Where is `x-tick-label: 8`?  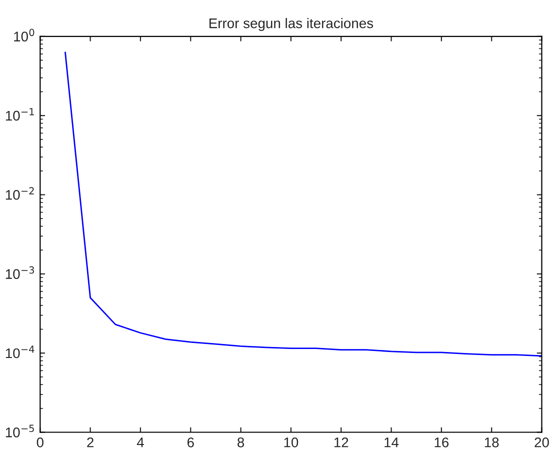 x-tick-label: 8 is located at coordinates (241, 442).